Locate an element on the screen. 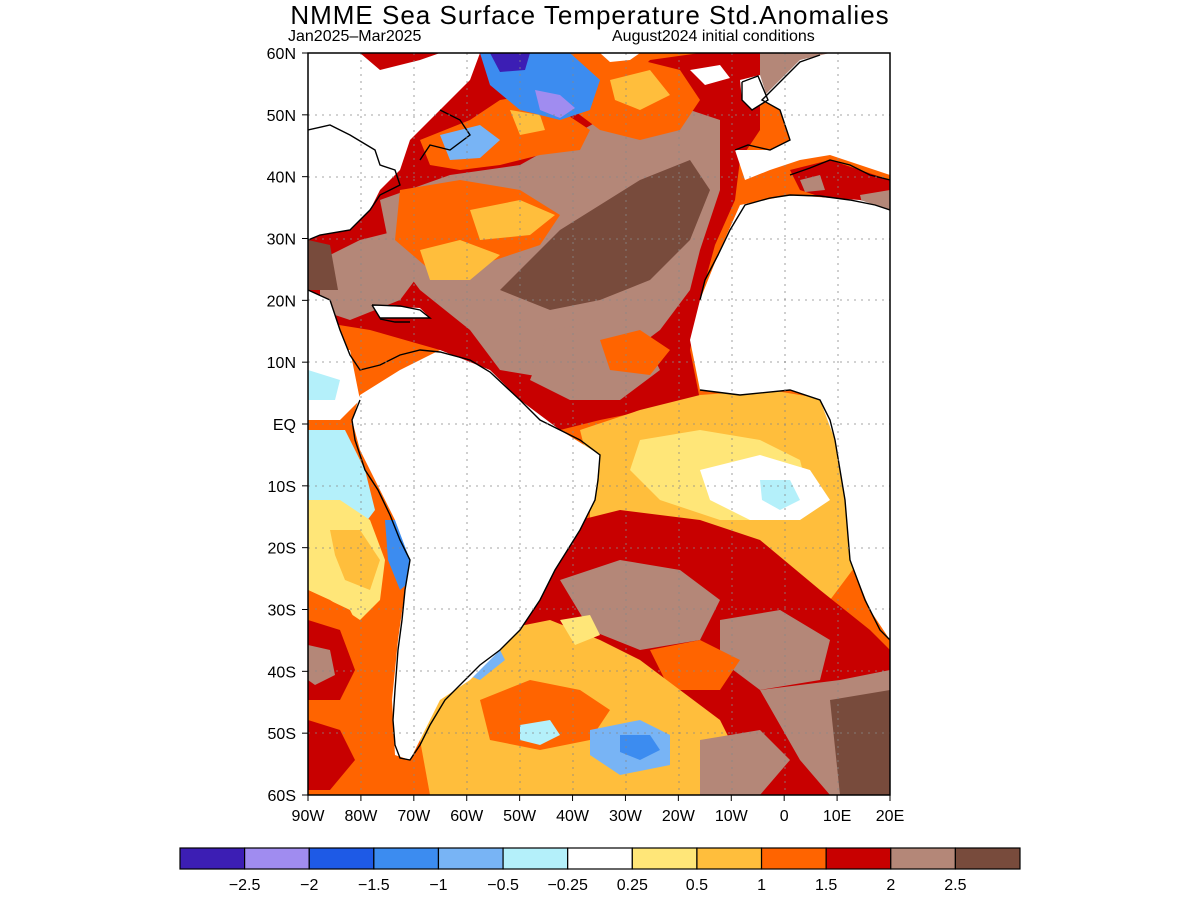 Image resolution: width=1200 pixels, height=900 pixels. colorbar-label: 0.25 is located at coordinates (632, 885).